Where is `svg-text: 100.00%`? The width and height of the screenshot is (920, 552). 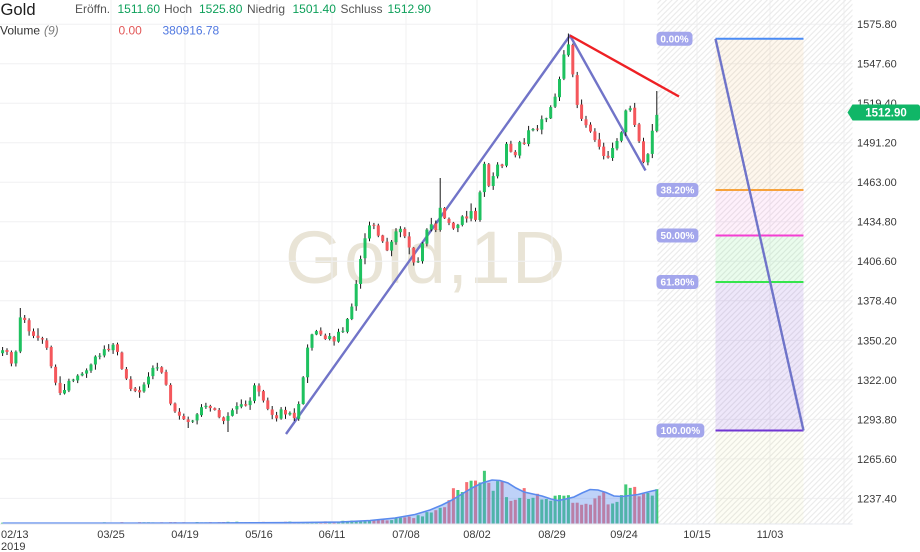
svg-text: 100.00% is located at coordinates (681, 431).